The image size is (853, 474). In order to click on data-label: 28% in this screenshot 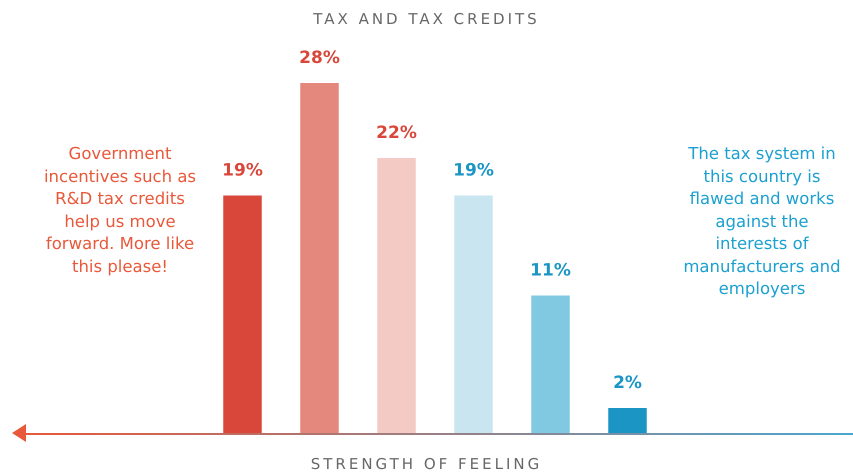, I will do `click(319, 58)`.